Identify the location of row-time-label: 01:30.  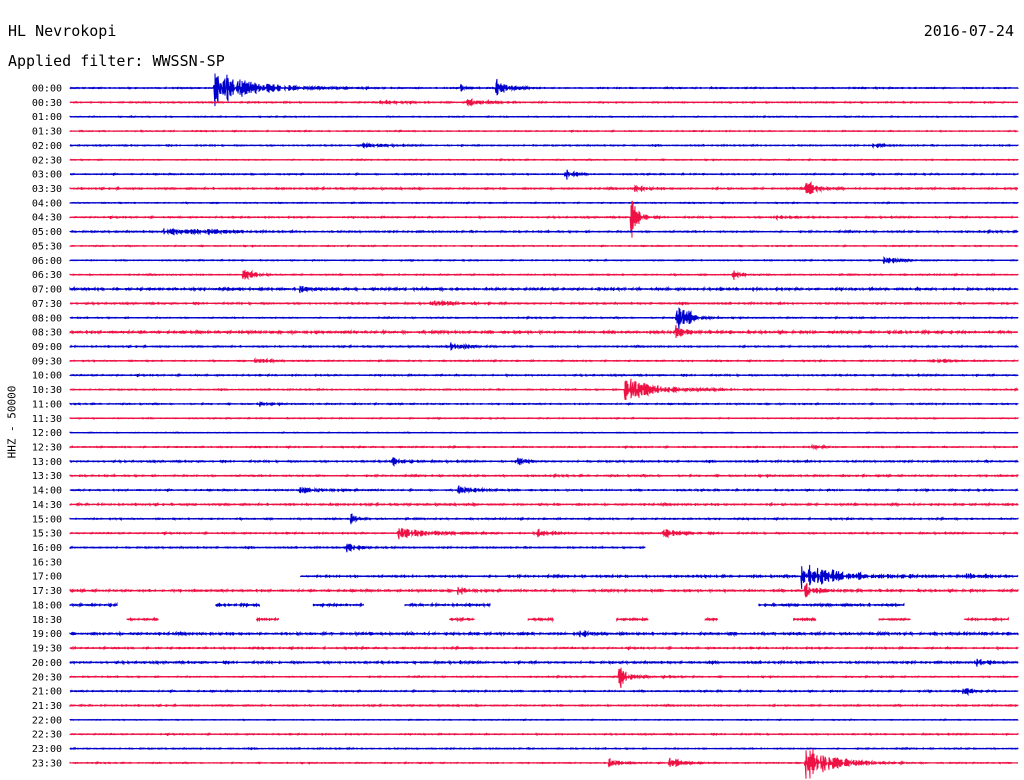
(47, 132).